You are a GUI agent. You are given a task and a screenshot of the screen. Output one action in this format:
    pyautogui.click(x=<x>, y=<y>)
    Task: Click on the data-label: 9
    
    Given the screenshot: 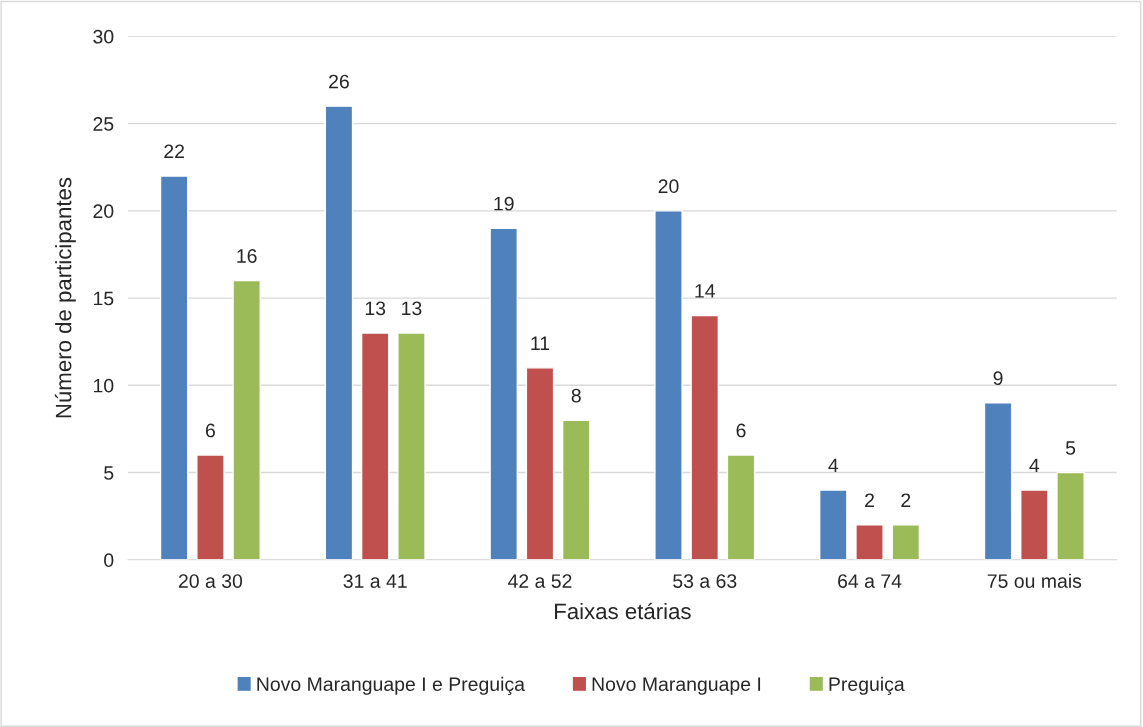 What is the action you would take?
    pyautogui.click(x=998, y=378)
    